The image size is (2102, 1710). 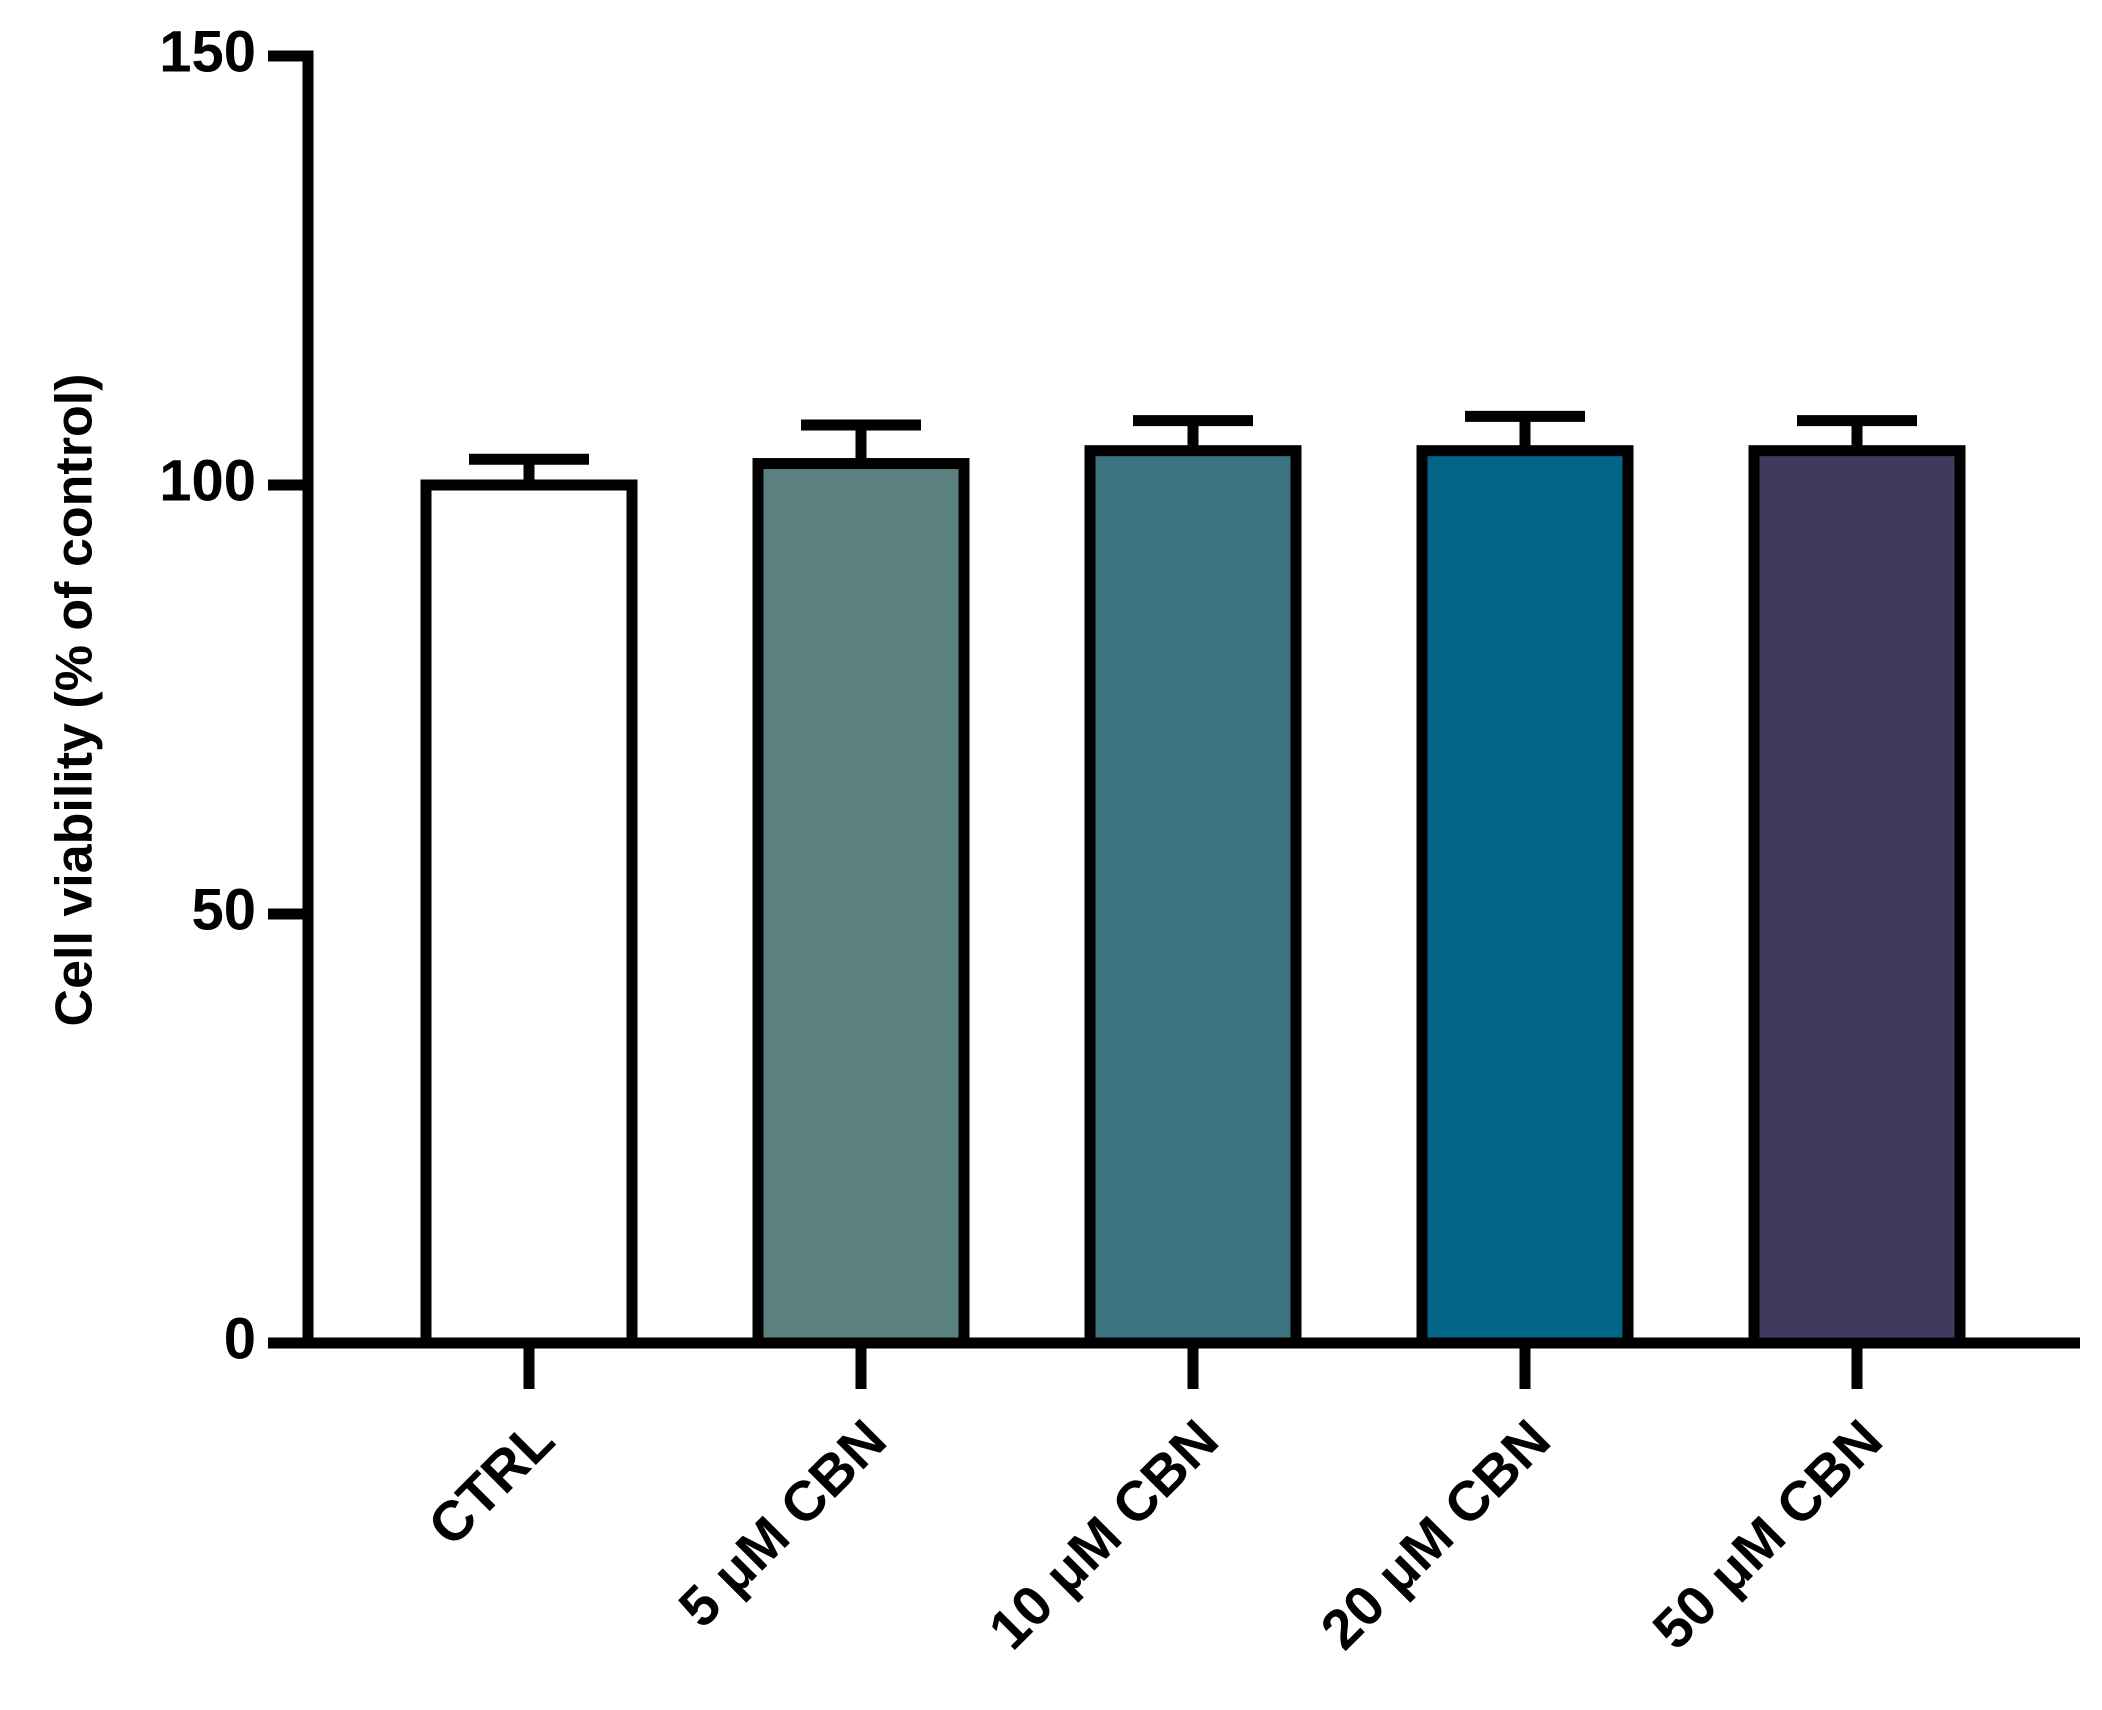 What do you see at coordinates (207, 51) in the screenshot?
I see `y-tick-label: 150` at bounding box center [207, 51].